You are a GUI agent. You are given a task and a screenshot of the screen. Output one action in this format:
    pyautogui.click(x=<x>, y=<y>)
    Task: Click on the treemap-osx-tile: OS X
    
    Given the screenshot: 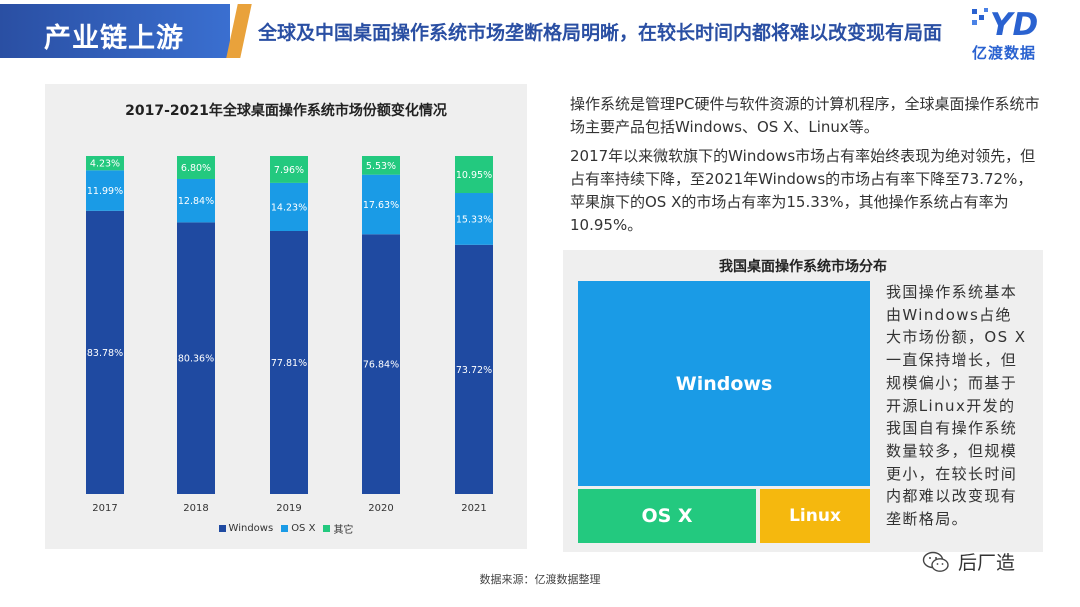 What is the action you would take?
    pyautogui.click(x=667, y=516)
    